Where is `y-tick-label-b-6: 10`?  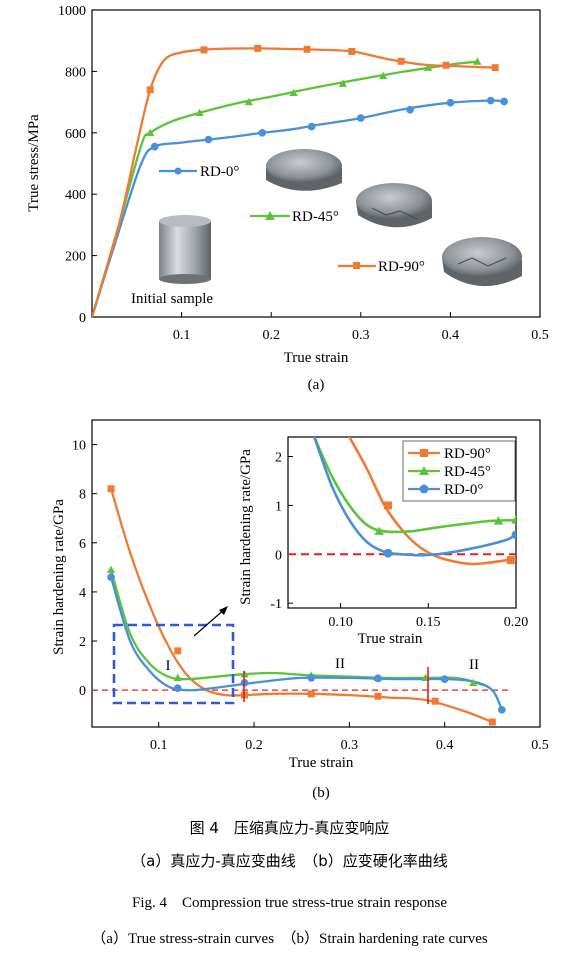
y-tick-label-b-6: 10 is located at coordinates (79, 446).